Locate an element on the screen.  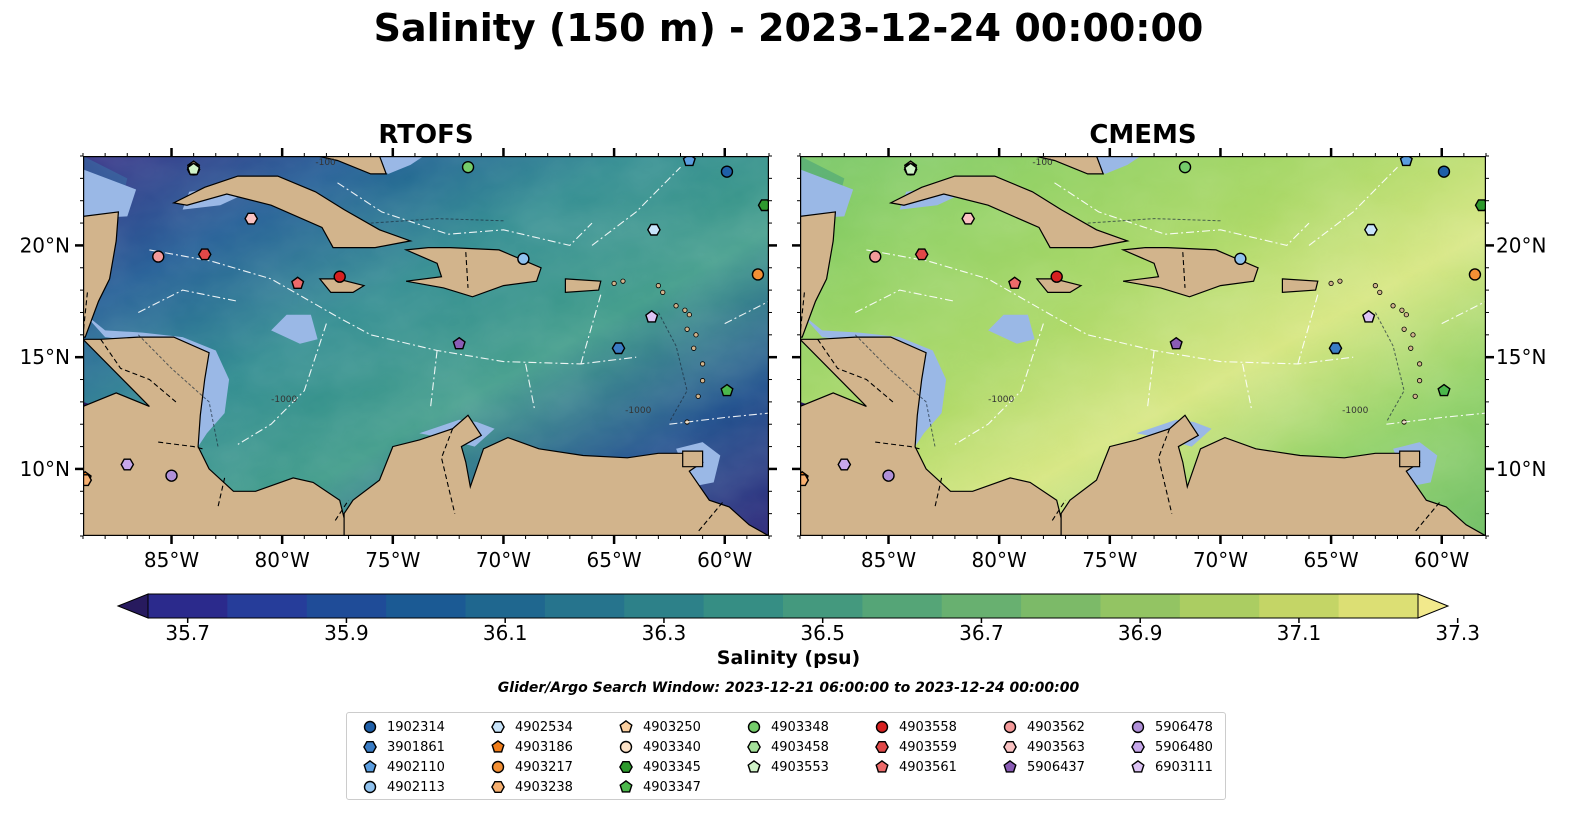
colorbar-tick-label: 35.7 is located at coordinates (187, 633).